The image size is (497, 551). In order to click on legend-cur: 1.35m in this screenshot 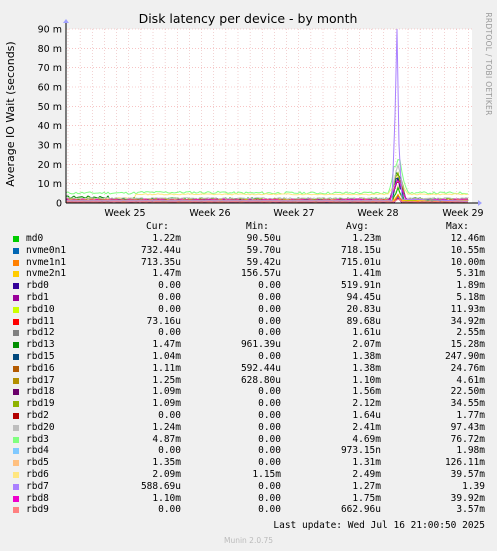, I will do `click(166, 463)`.